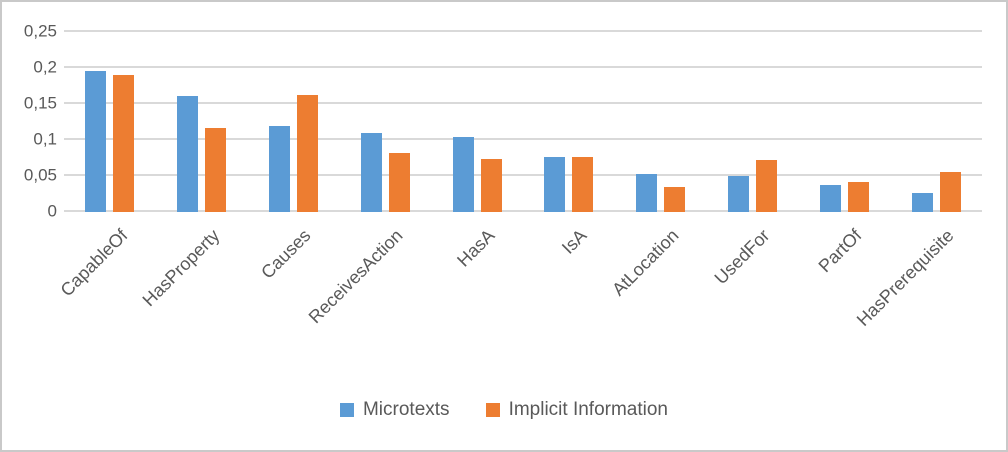  I want to click on x-axis-label: ReceivesAction, so click(355, 276).